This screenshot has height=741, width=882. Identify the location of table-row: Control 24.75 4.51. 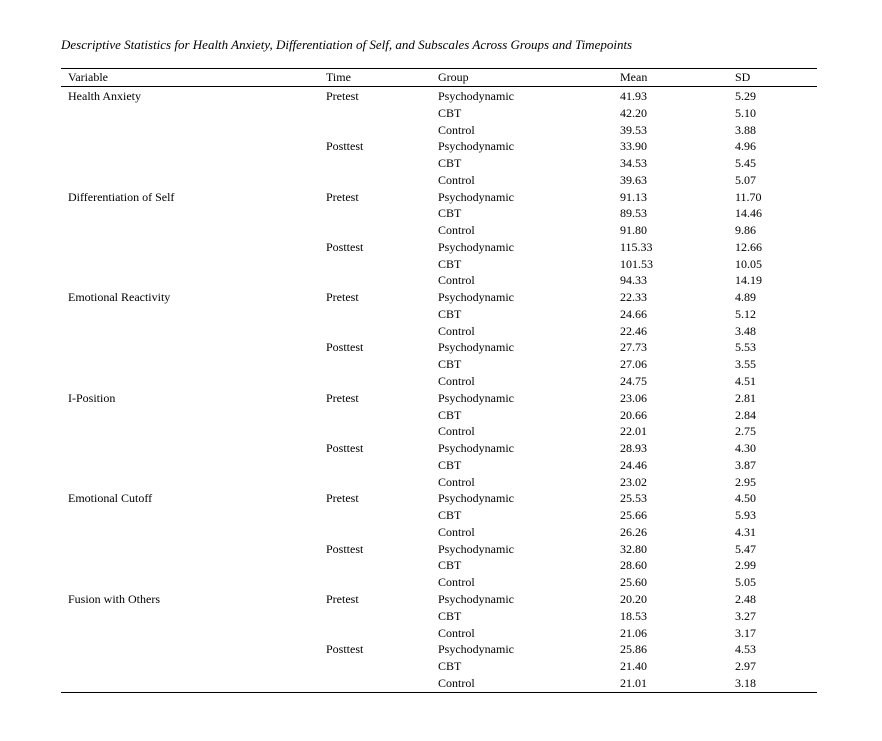
(439, 381).